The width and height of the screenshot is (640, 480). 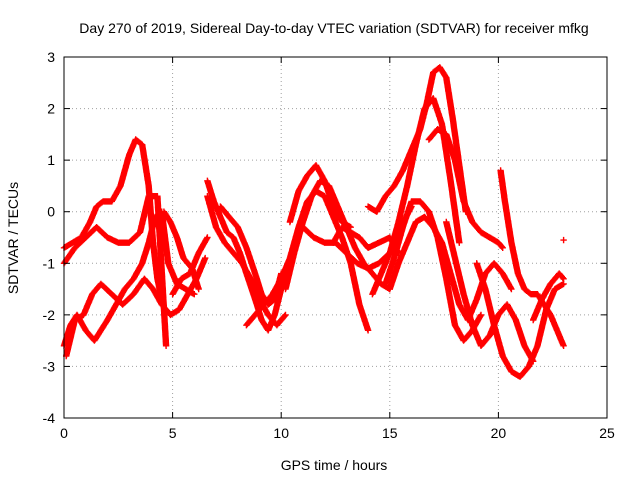 What do you see at coordinates (281, 433) in the screenshot?
I see `x-tick-label: 10` at bounding box center [281, 433].